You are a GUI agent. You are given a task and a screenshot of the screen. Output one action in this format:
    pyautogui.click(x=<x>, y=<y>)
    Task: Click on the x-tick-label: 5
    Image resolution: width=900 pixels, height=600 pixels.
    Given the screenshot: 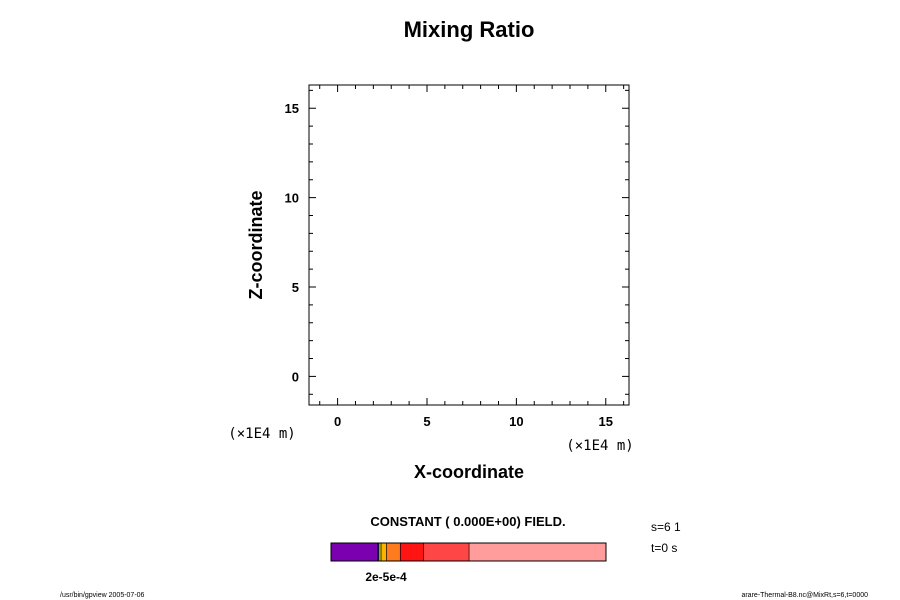 What is the action you would take?
    pyautogui.click(x=426, y=421)
    